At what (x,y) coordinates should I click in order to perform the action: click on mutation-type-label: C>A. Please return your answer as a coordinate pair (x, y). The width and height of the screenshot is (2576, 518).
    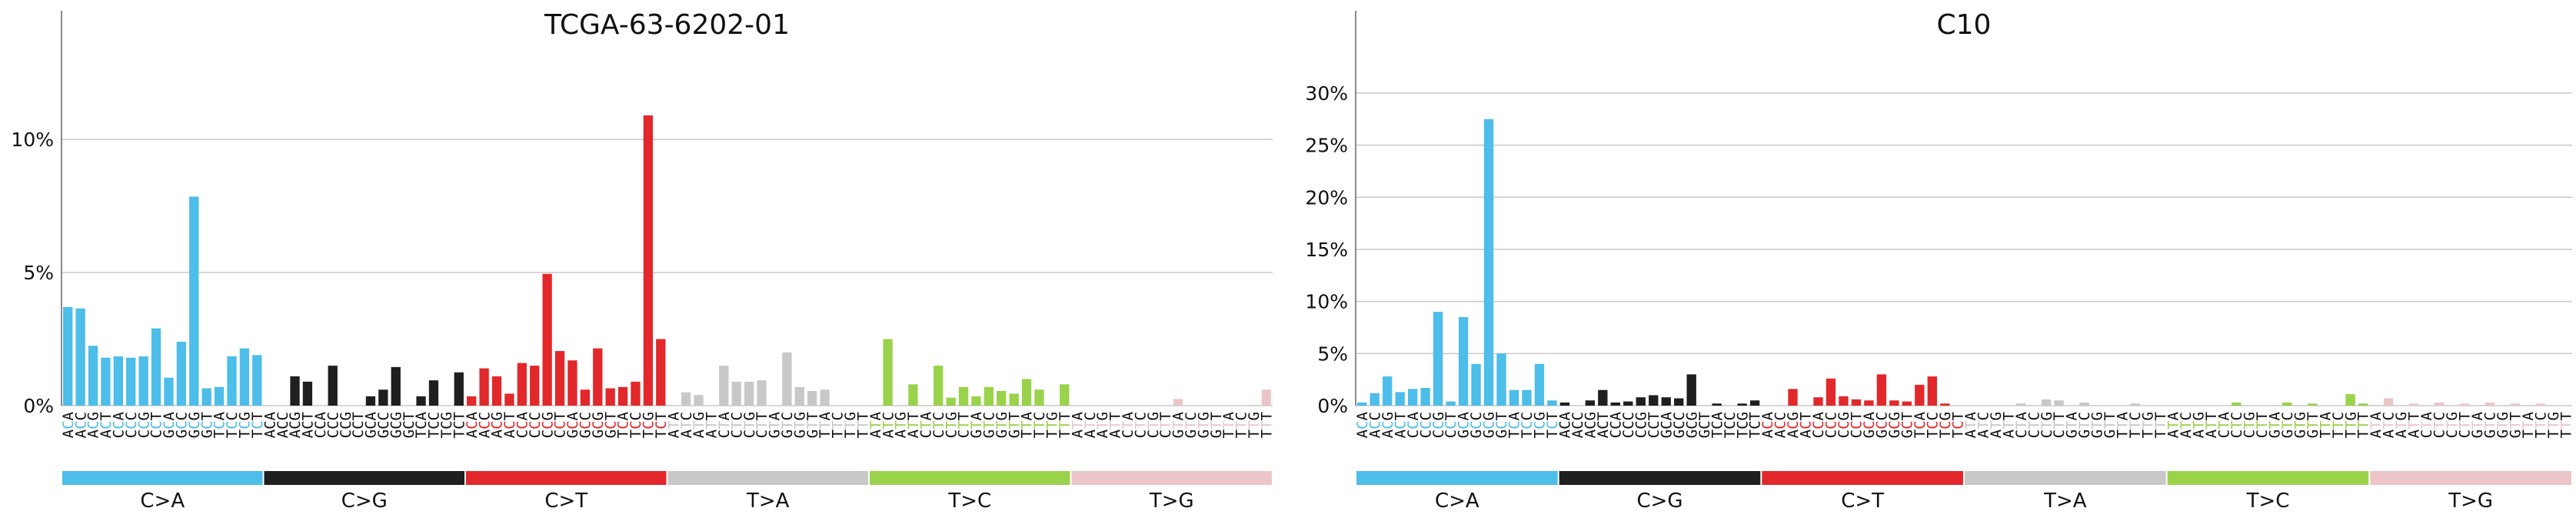
    Looking at the image, I should click on (163, 501).